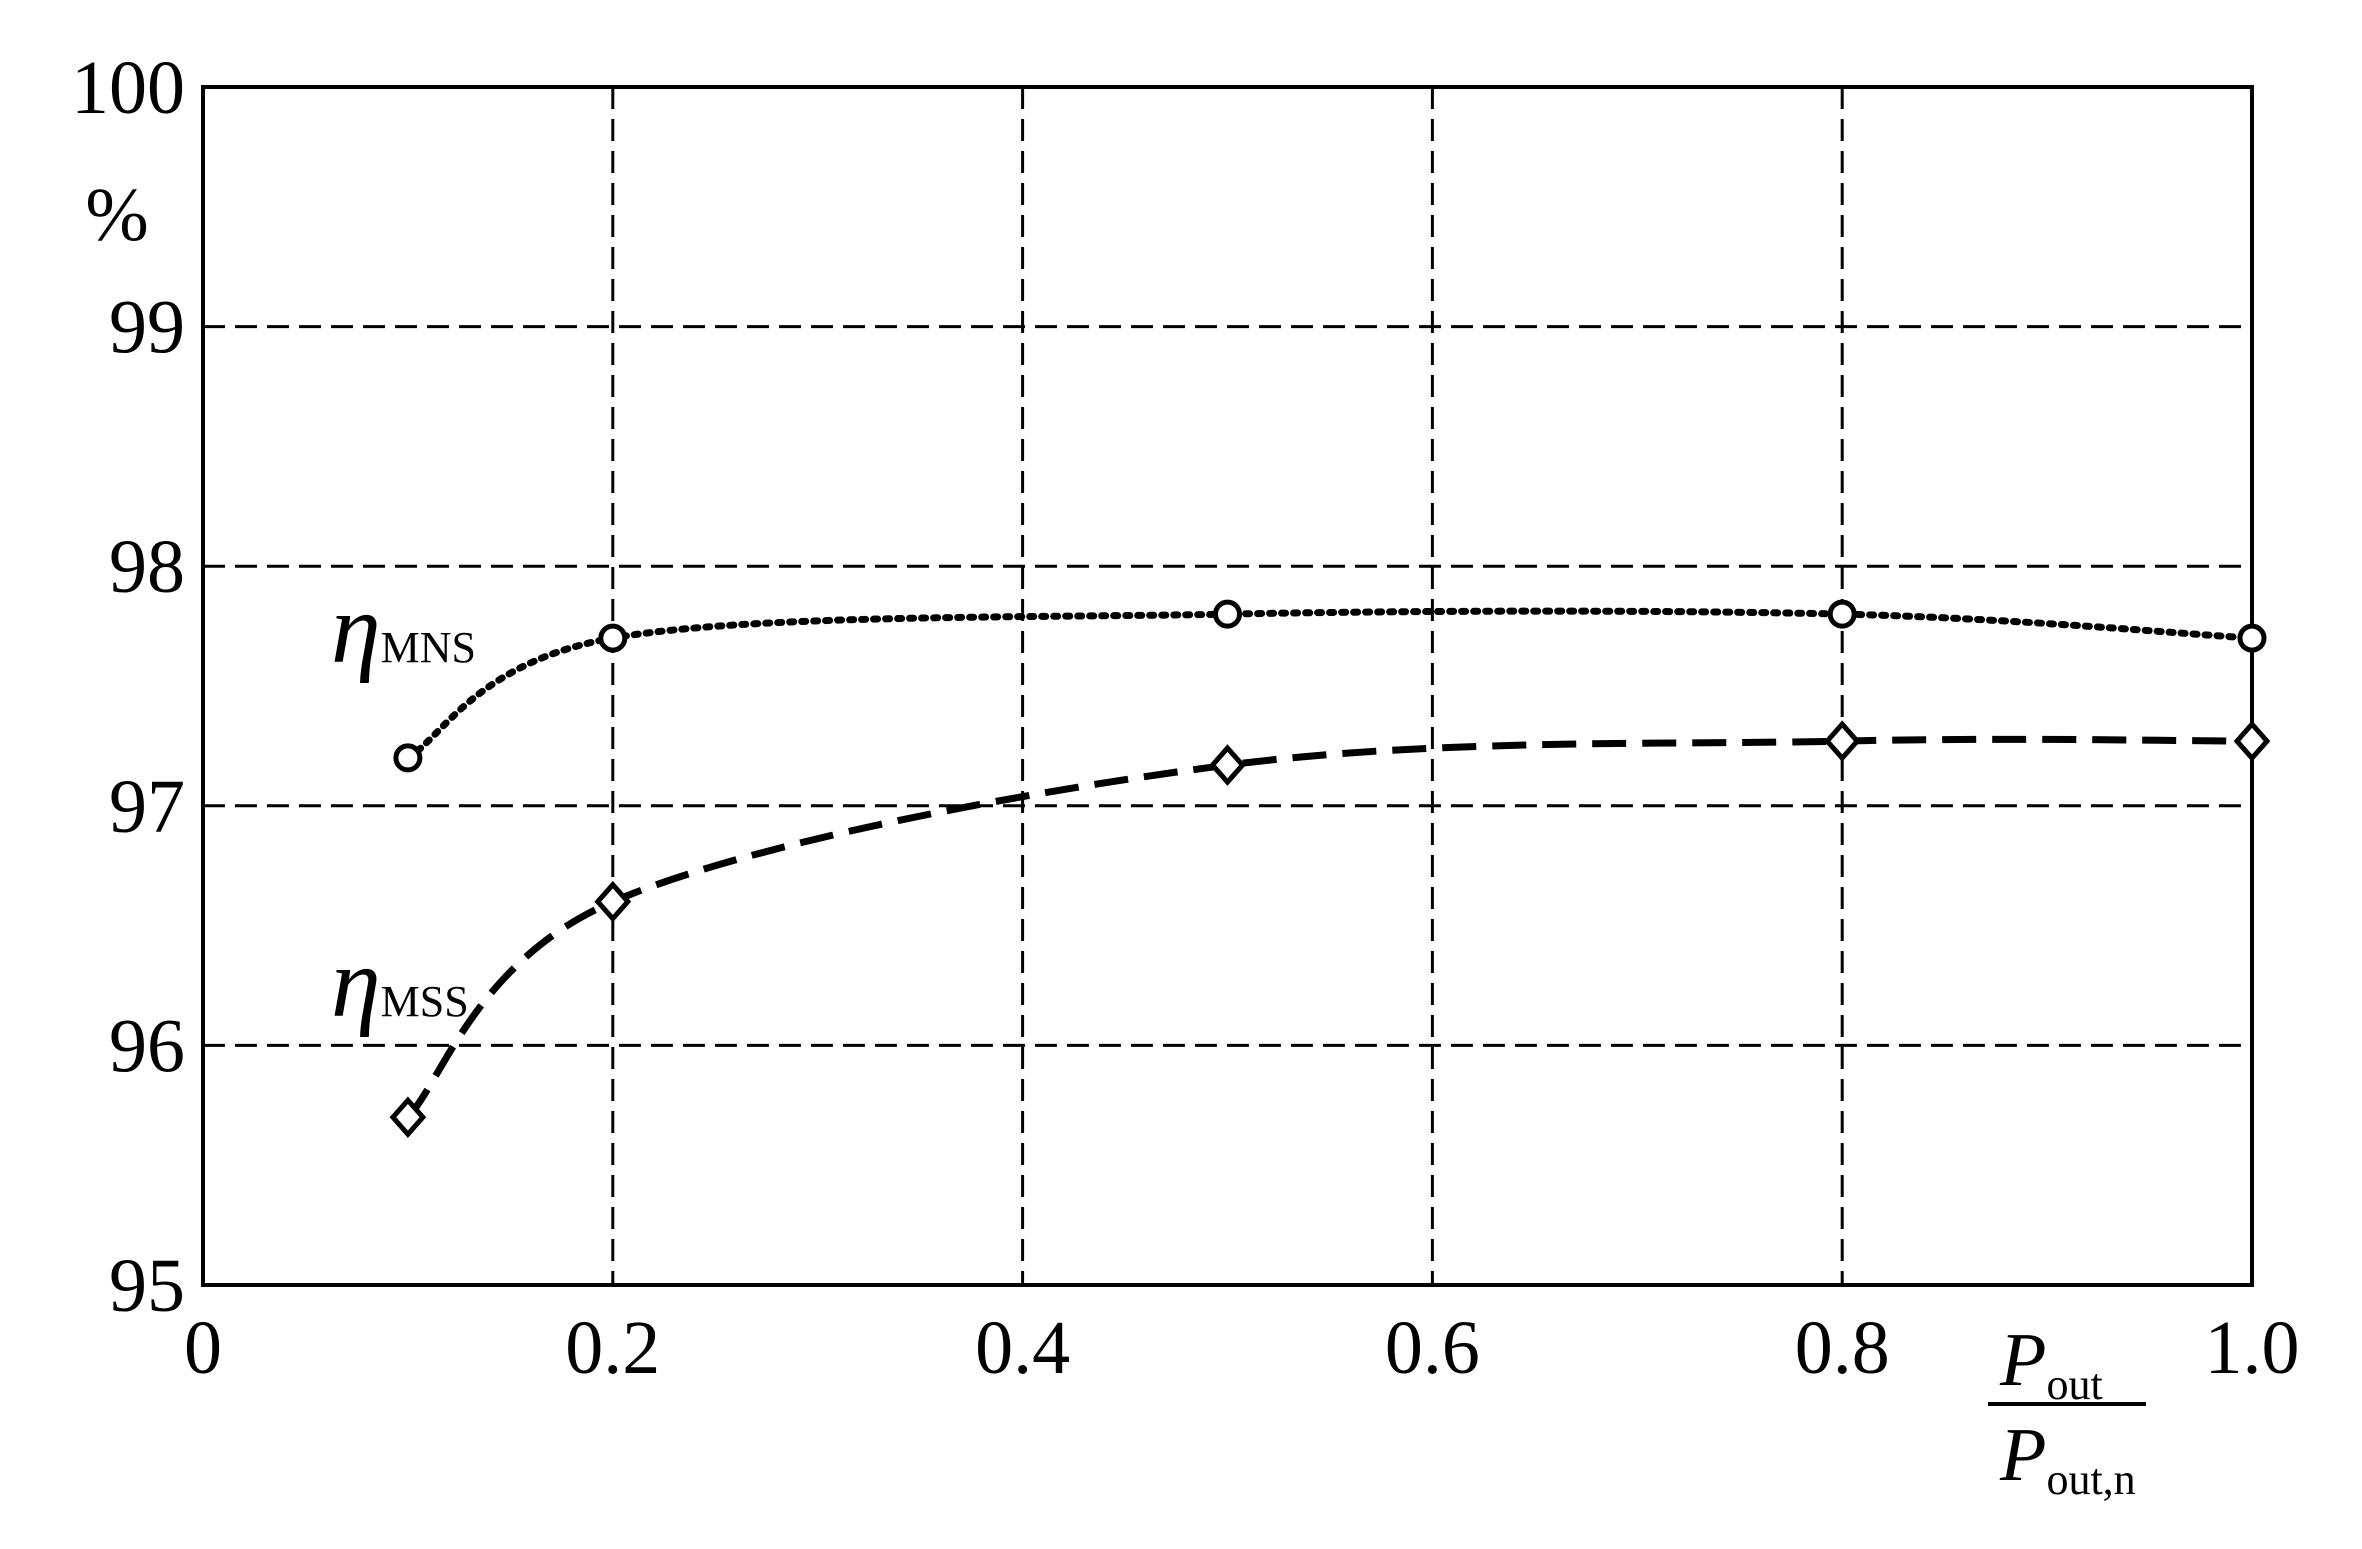 This screenshot has height=1549, width=2362. I want to click on x-axis-label: Pout, so click(2051, 1363).